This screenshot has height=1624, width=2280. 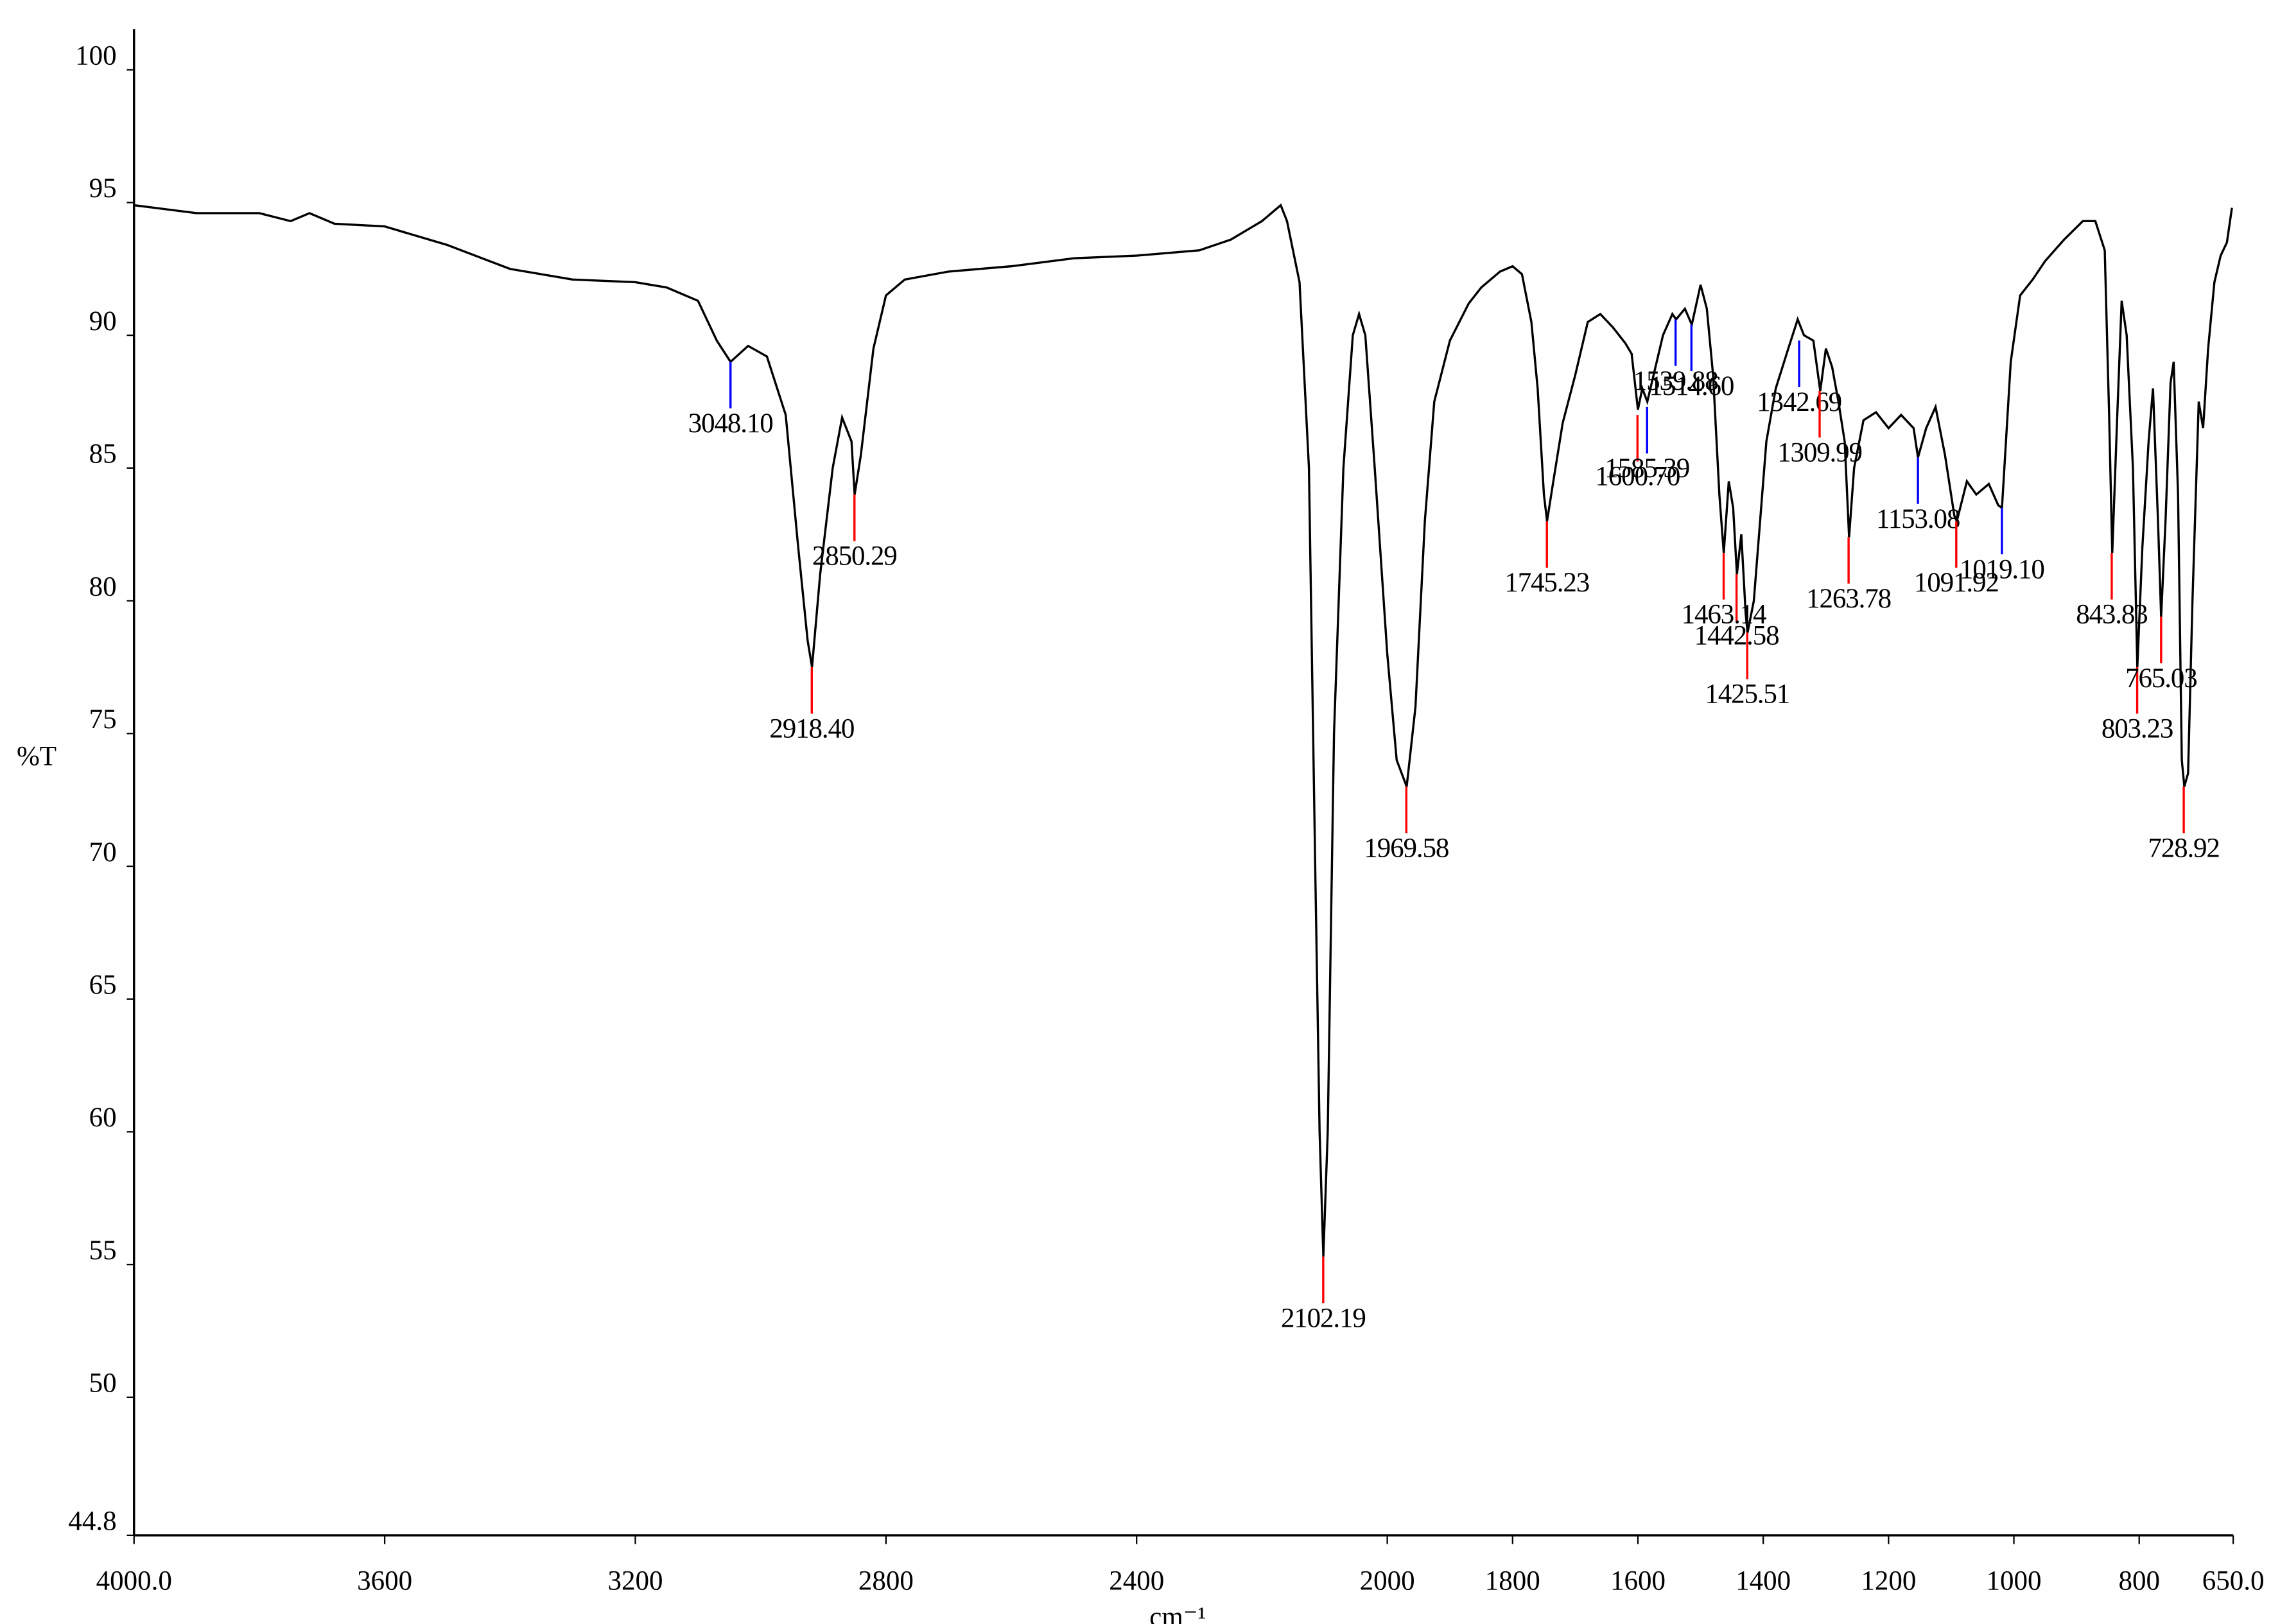 What do you see at coordinates (1724, 615) in the screenshot?
I see `peak-label: 1463.14` at bounding box center [1724, 615].